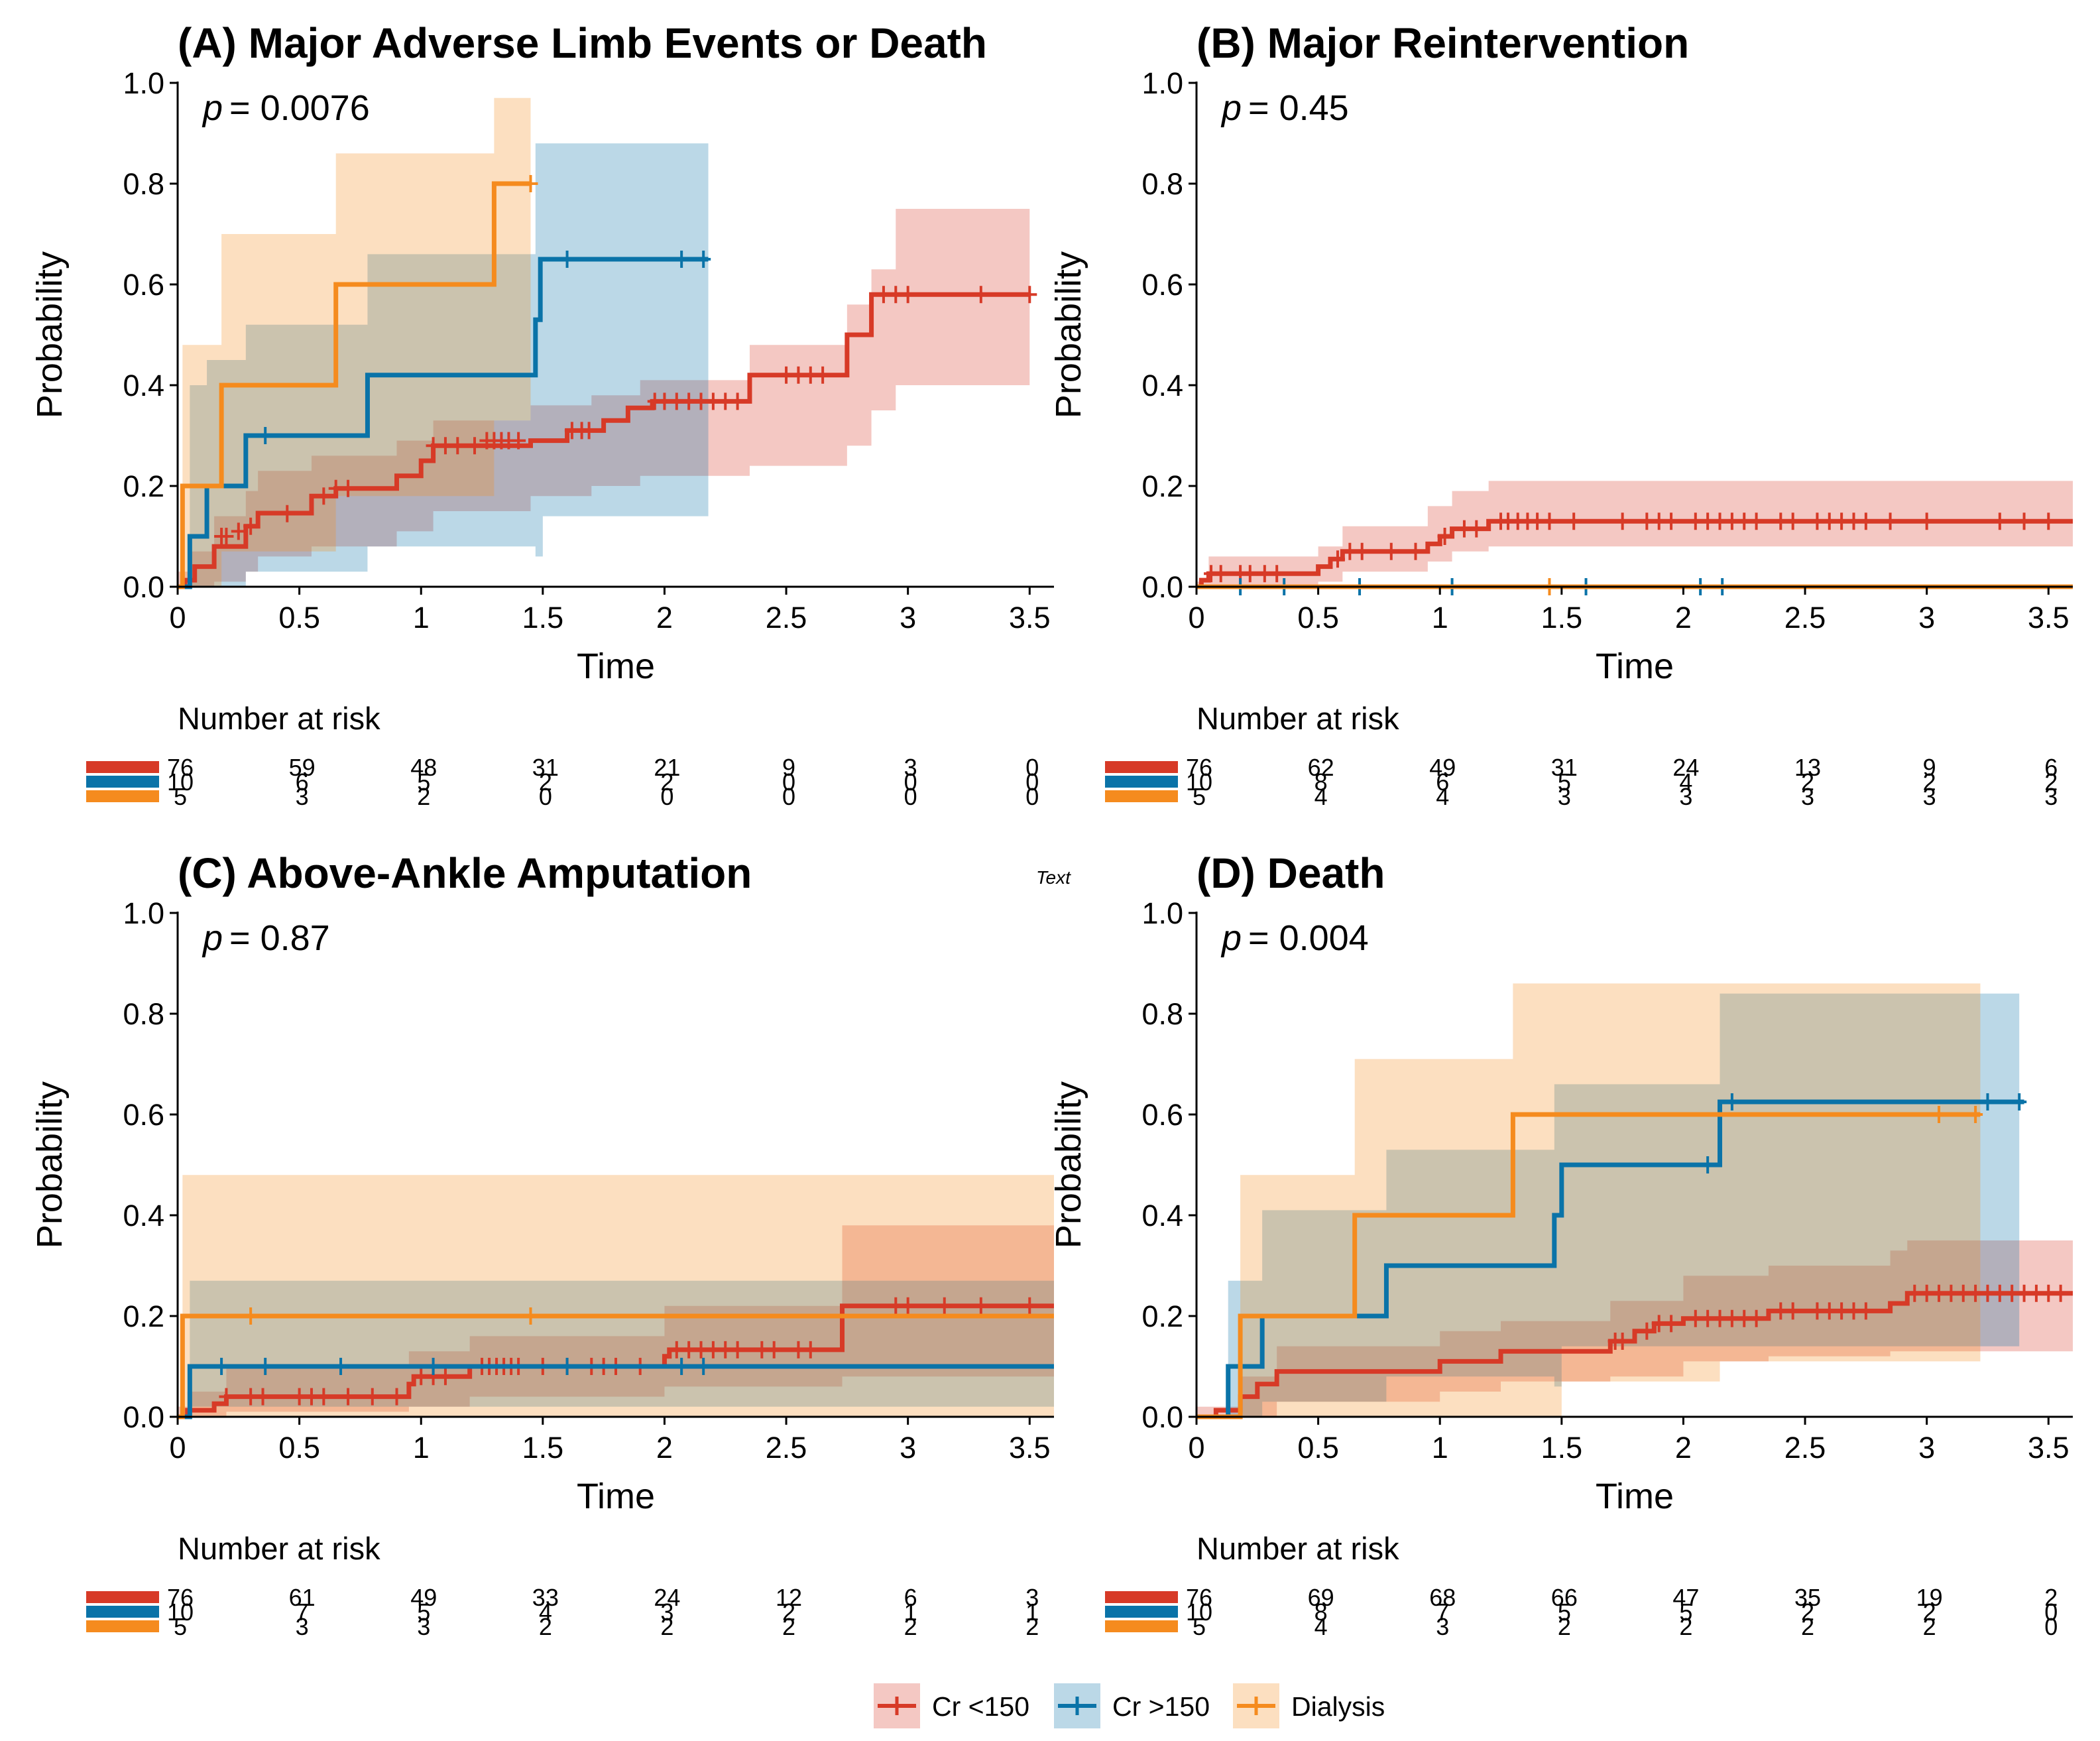 The image size is (2100, 1741). What do you see at coordinates (143, 83) in the screenshot?
I see `y-tick-label: 1.0` at bounding box center [143, 83].